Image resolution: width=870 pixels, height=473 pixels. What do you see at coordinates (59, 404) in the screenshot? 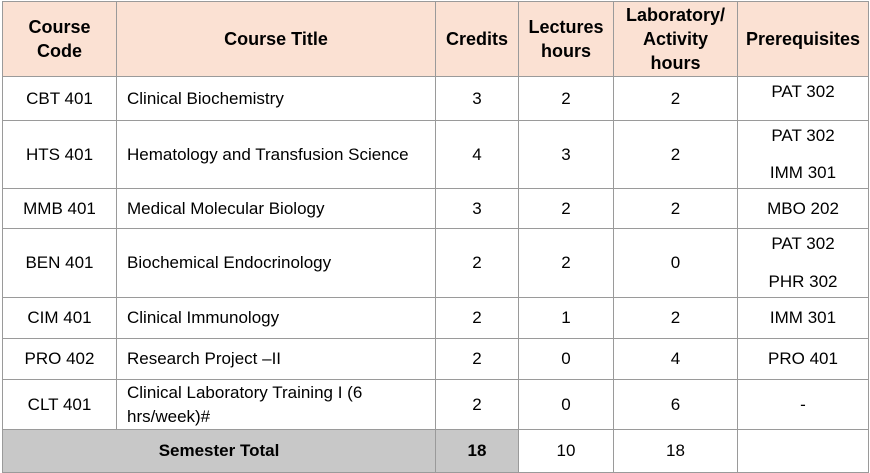
I see `course-code: CLT 401` at bounding box center [59, 404].